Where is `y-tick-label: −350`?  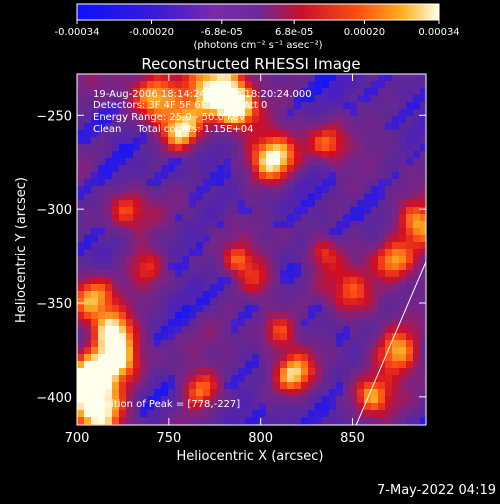 y-tick-label: −350 is located at coordinates (54, 304).